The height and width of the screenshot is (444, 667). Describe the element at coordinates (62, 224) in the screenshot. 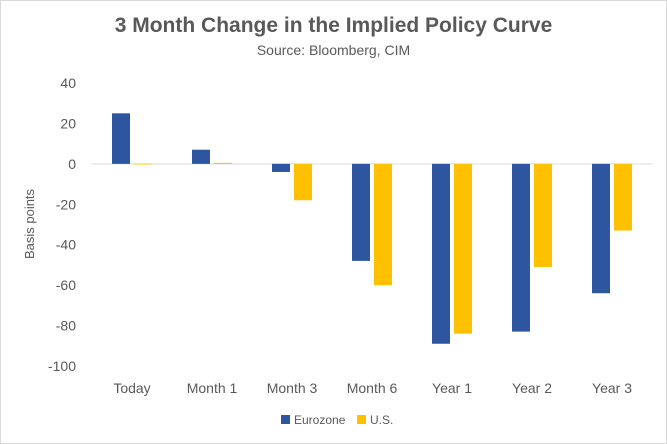

I see `y-axis: 40 20 0 -20 -40 -60 -80 -100` at that location.